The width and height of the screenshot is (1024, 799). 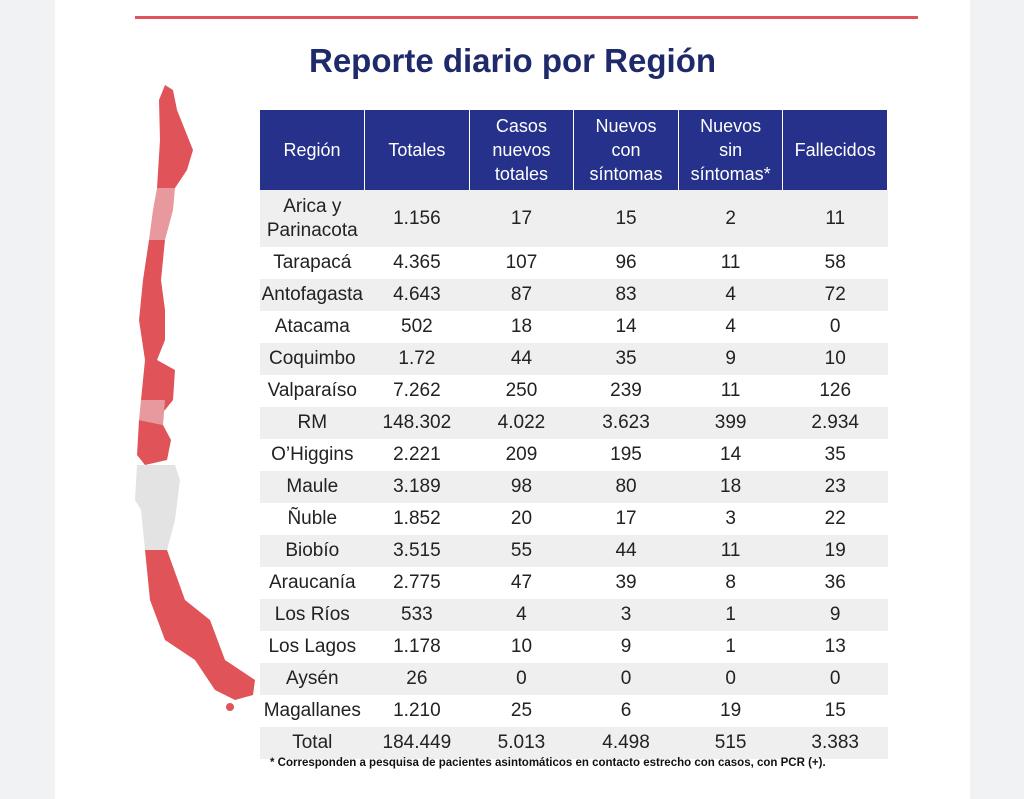 What do you see at coordinates (417, 454) in the screenshot?
I see `value-cell: 2.221` at bounding box center [417, 454].